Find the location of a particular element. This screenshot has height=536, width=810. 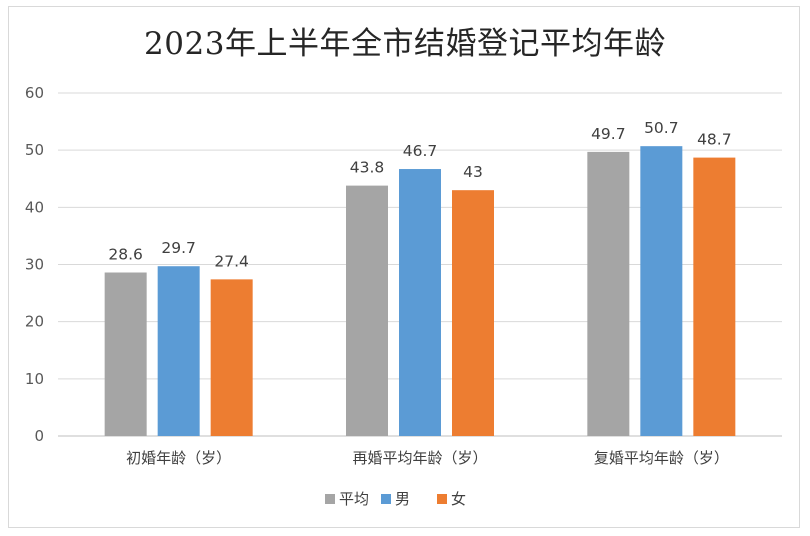

data-label: 43 is located at coordinates (473, 172).